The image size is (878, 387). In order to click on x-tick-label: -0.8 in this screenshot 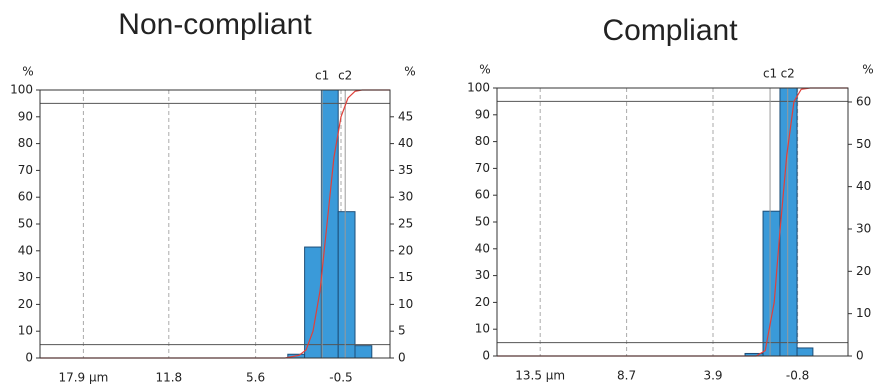, I will do `click(797, 376)`.